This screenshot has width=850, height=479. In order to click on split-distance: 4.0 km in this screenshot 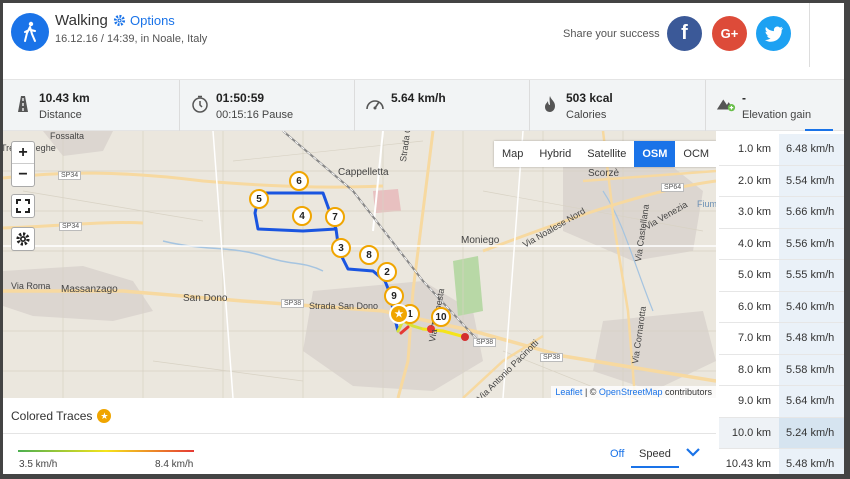, I will do `click(754, 243)`.